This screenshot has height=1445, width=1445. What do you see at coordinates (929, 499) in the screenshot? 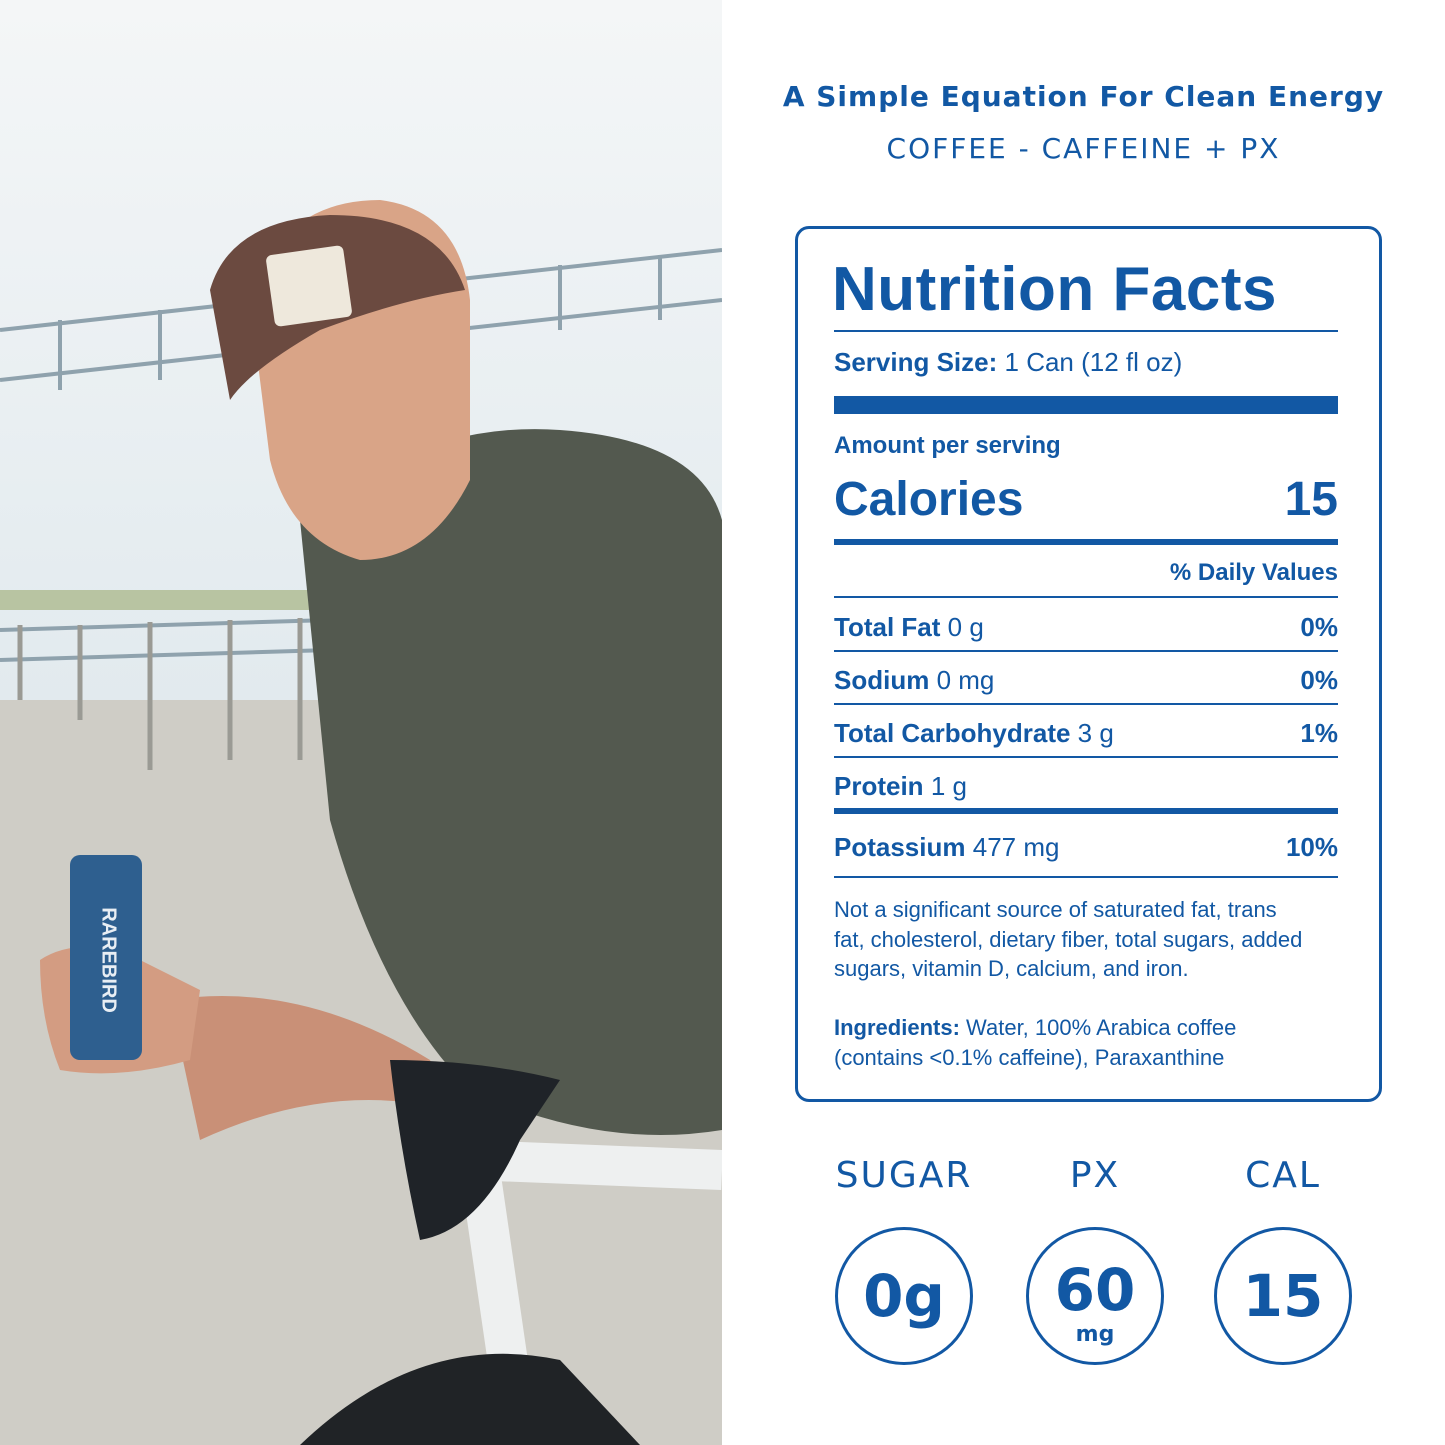
I see `calories-label: Calories` at bounding box center [929, 499].